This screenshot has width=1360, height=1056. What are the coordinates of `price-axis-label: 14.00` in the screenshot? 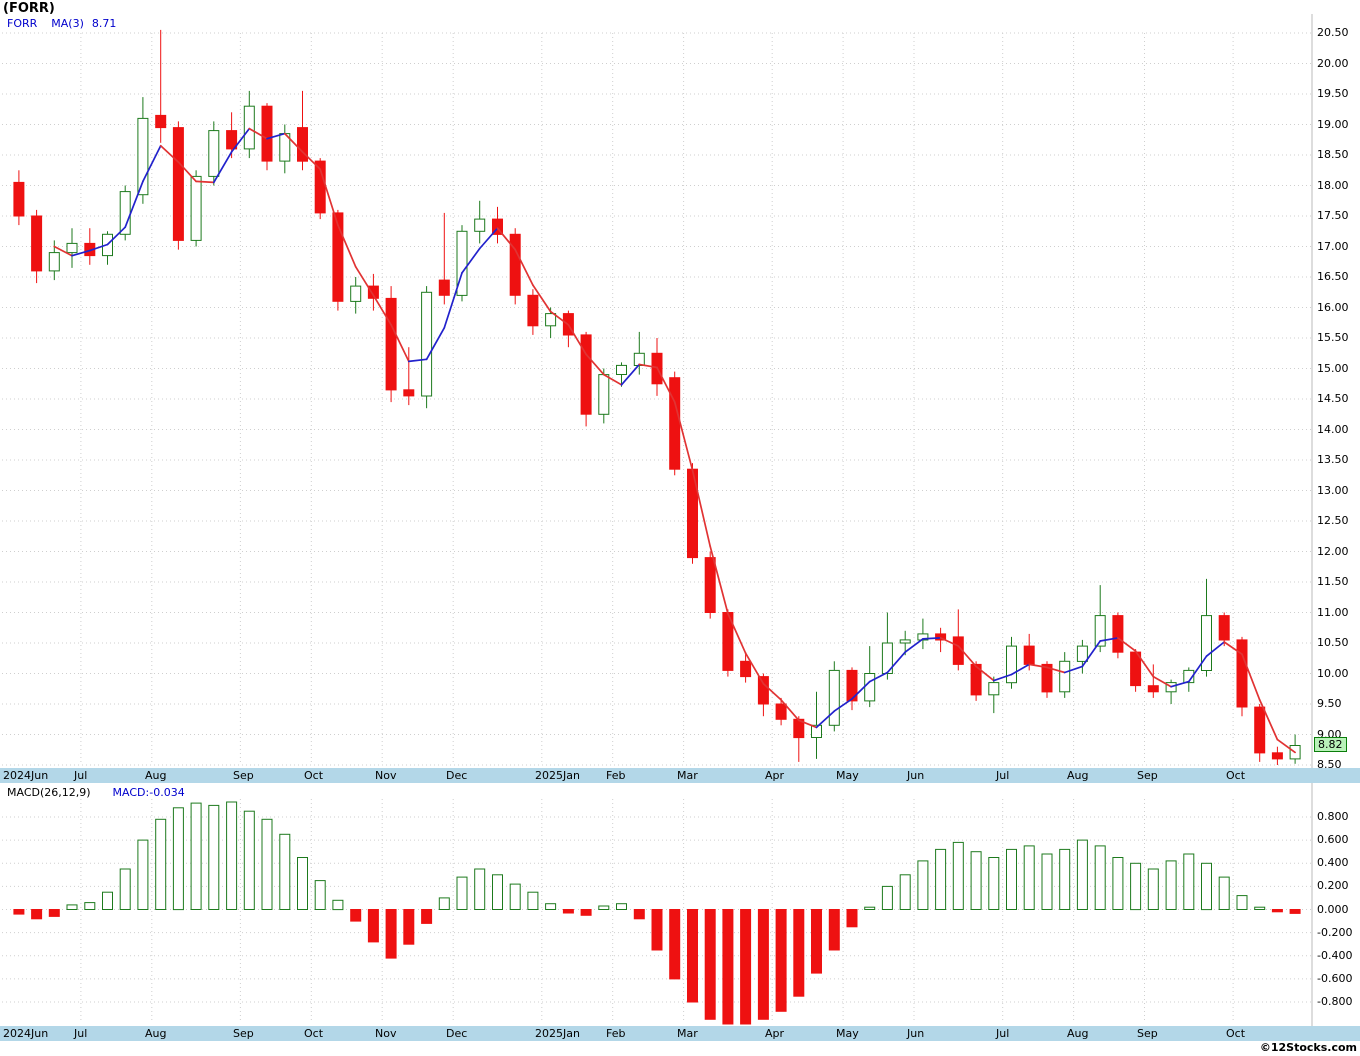 It's located at (1333, 429).